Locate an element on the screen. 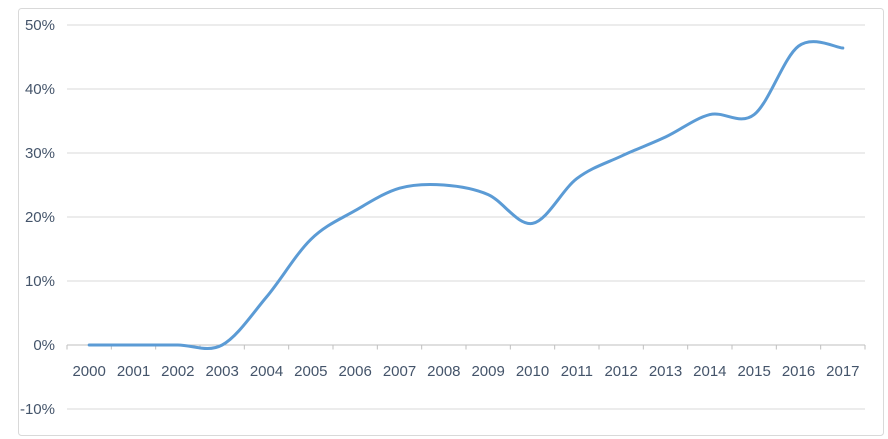 The width and height of the screenshot is (888, 439). y-axis-label: 20% is located at coordinates (40, 217).